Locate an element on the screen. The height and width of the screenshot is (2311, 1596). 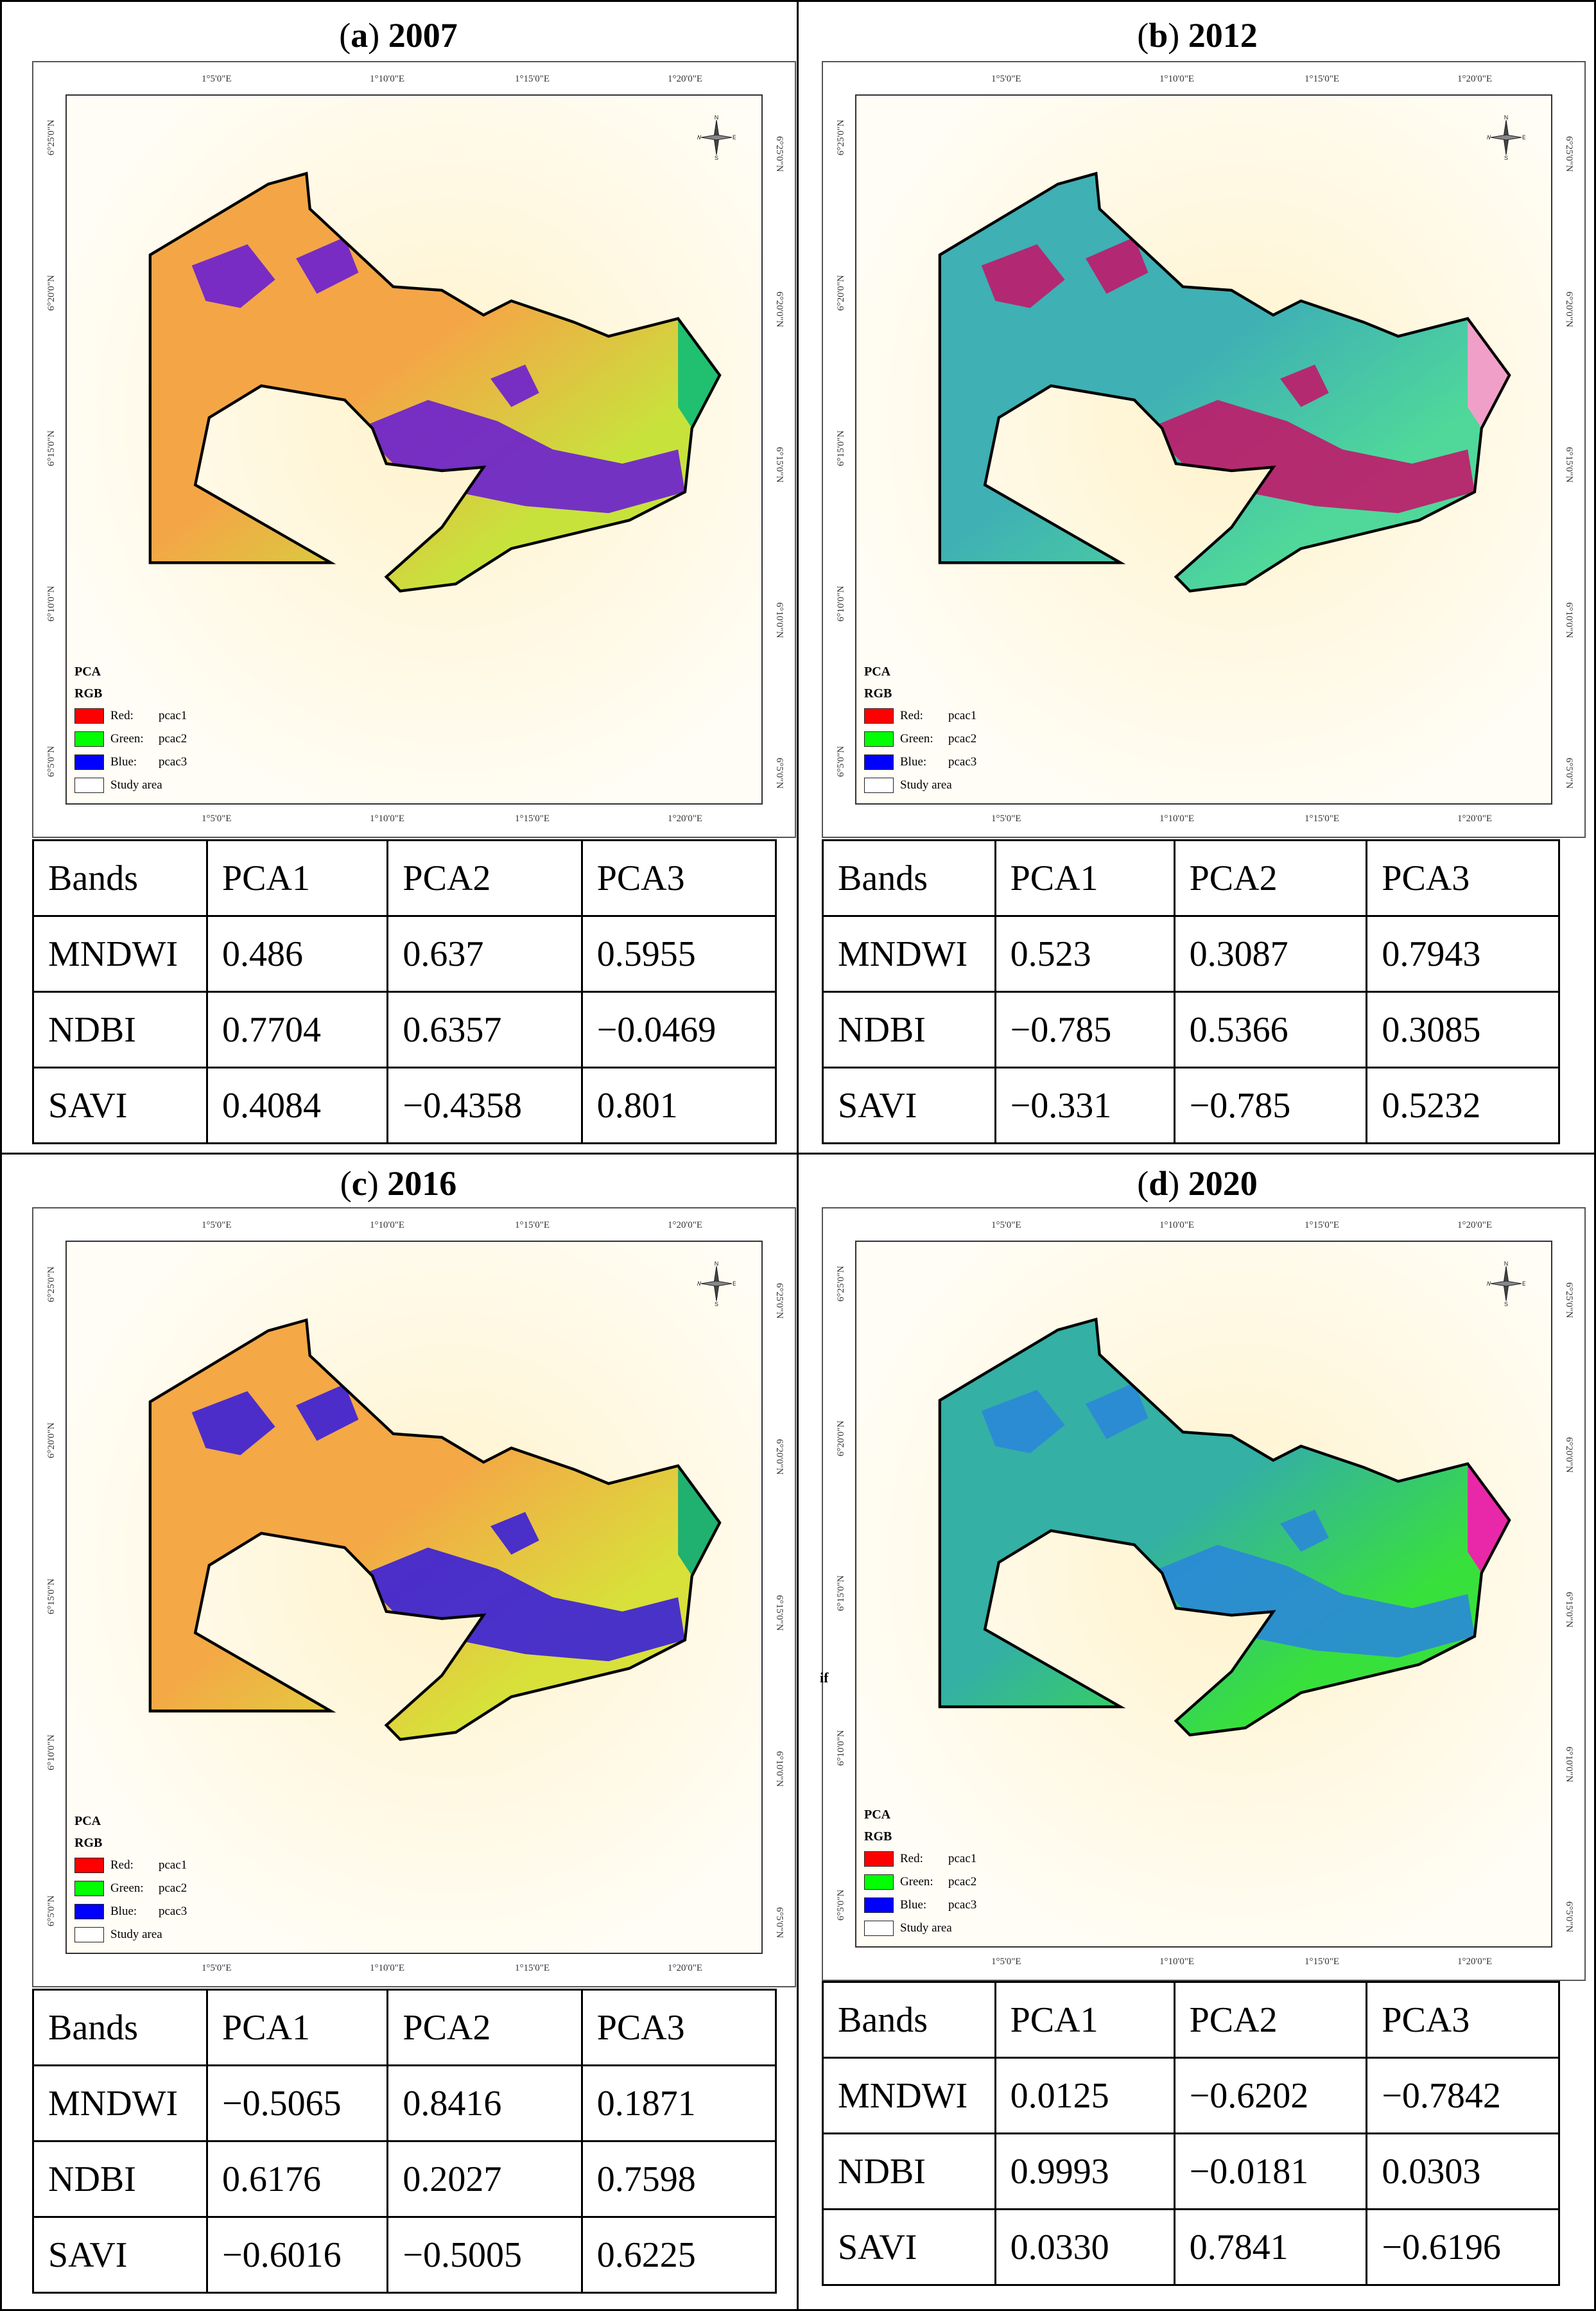
table-value-cell: 0.2027 is located at coordinates (484, 2179).